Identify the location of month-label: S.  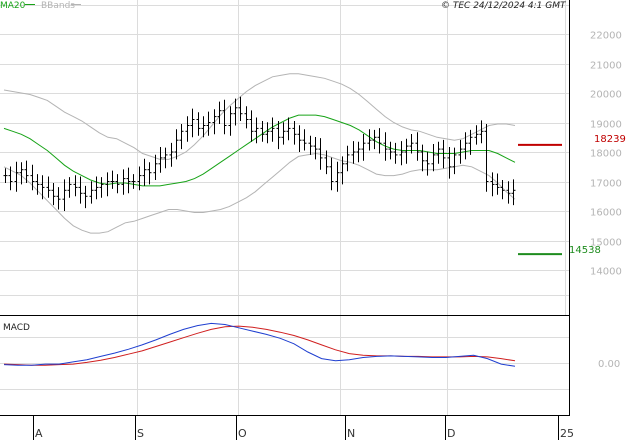
(140, 433).